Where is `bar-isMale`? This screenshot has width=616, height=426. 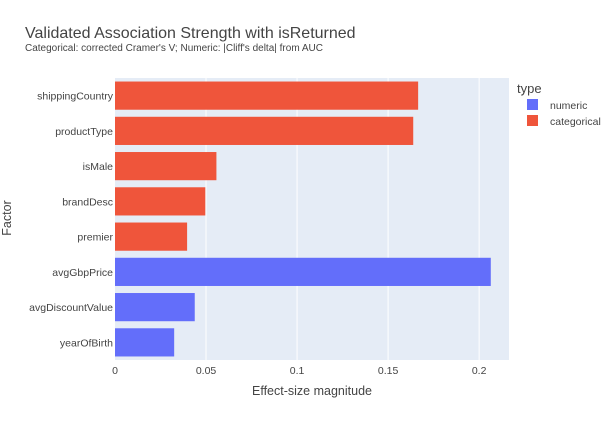
bar-isMale is located at coordinates (166, 166).